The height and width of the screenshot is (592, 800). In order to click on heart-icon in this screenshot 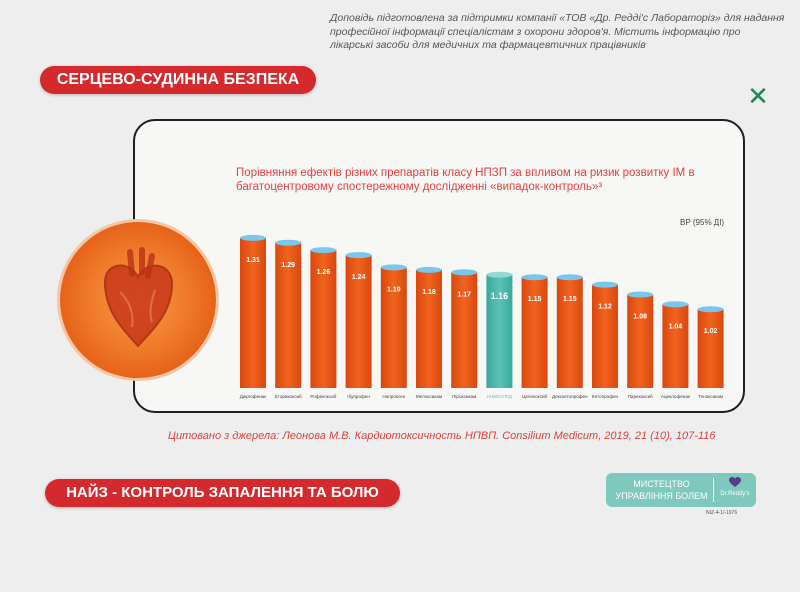, I will do `click(138, 297)`.